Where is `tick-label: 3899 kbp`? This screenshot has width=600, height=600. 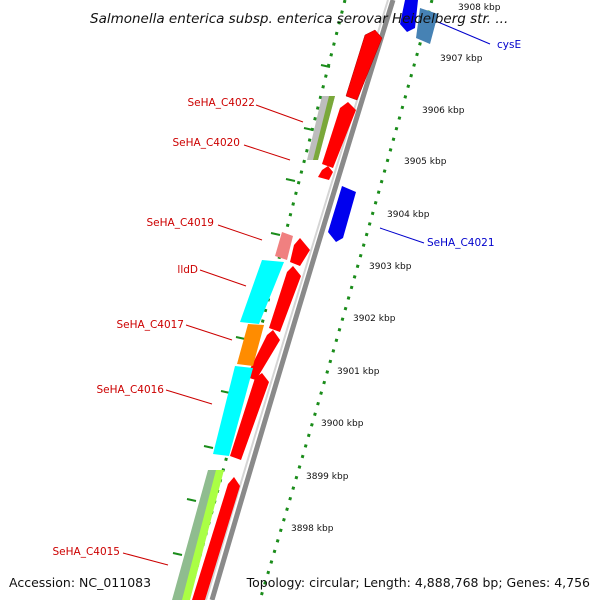
tick-label: 3899 kbp is located at coordinates (327, 477).